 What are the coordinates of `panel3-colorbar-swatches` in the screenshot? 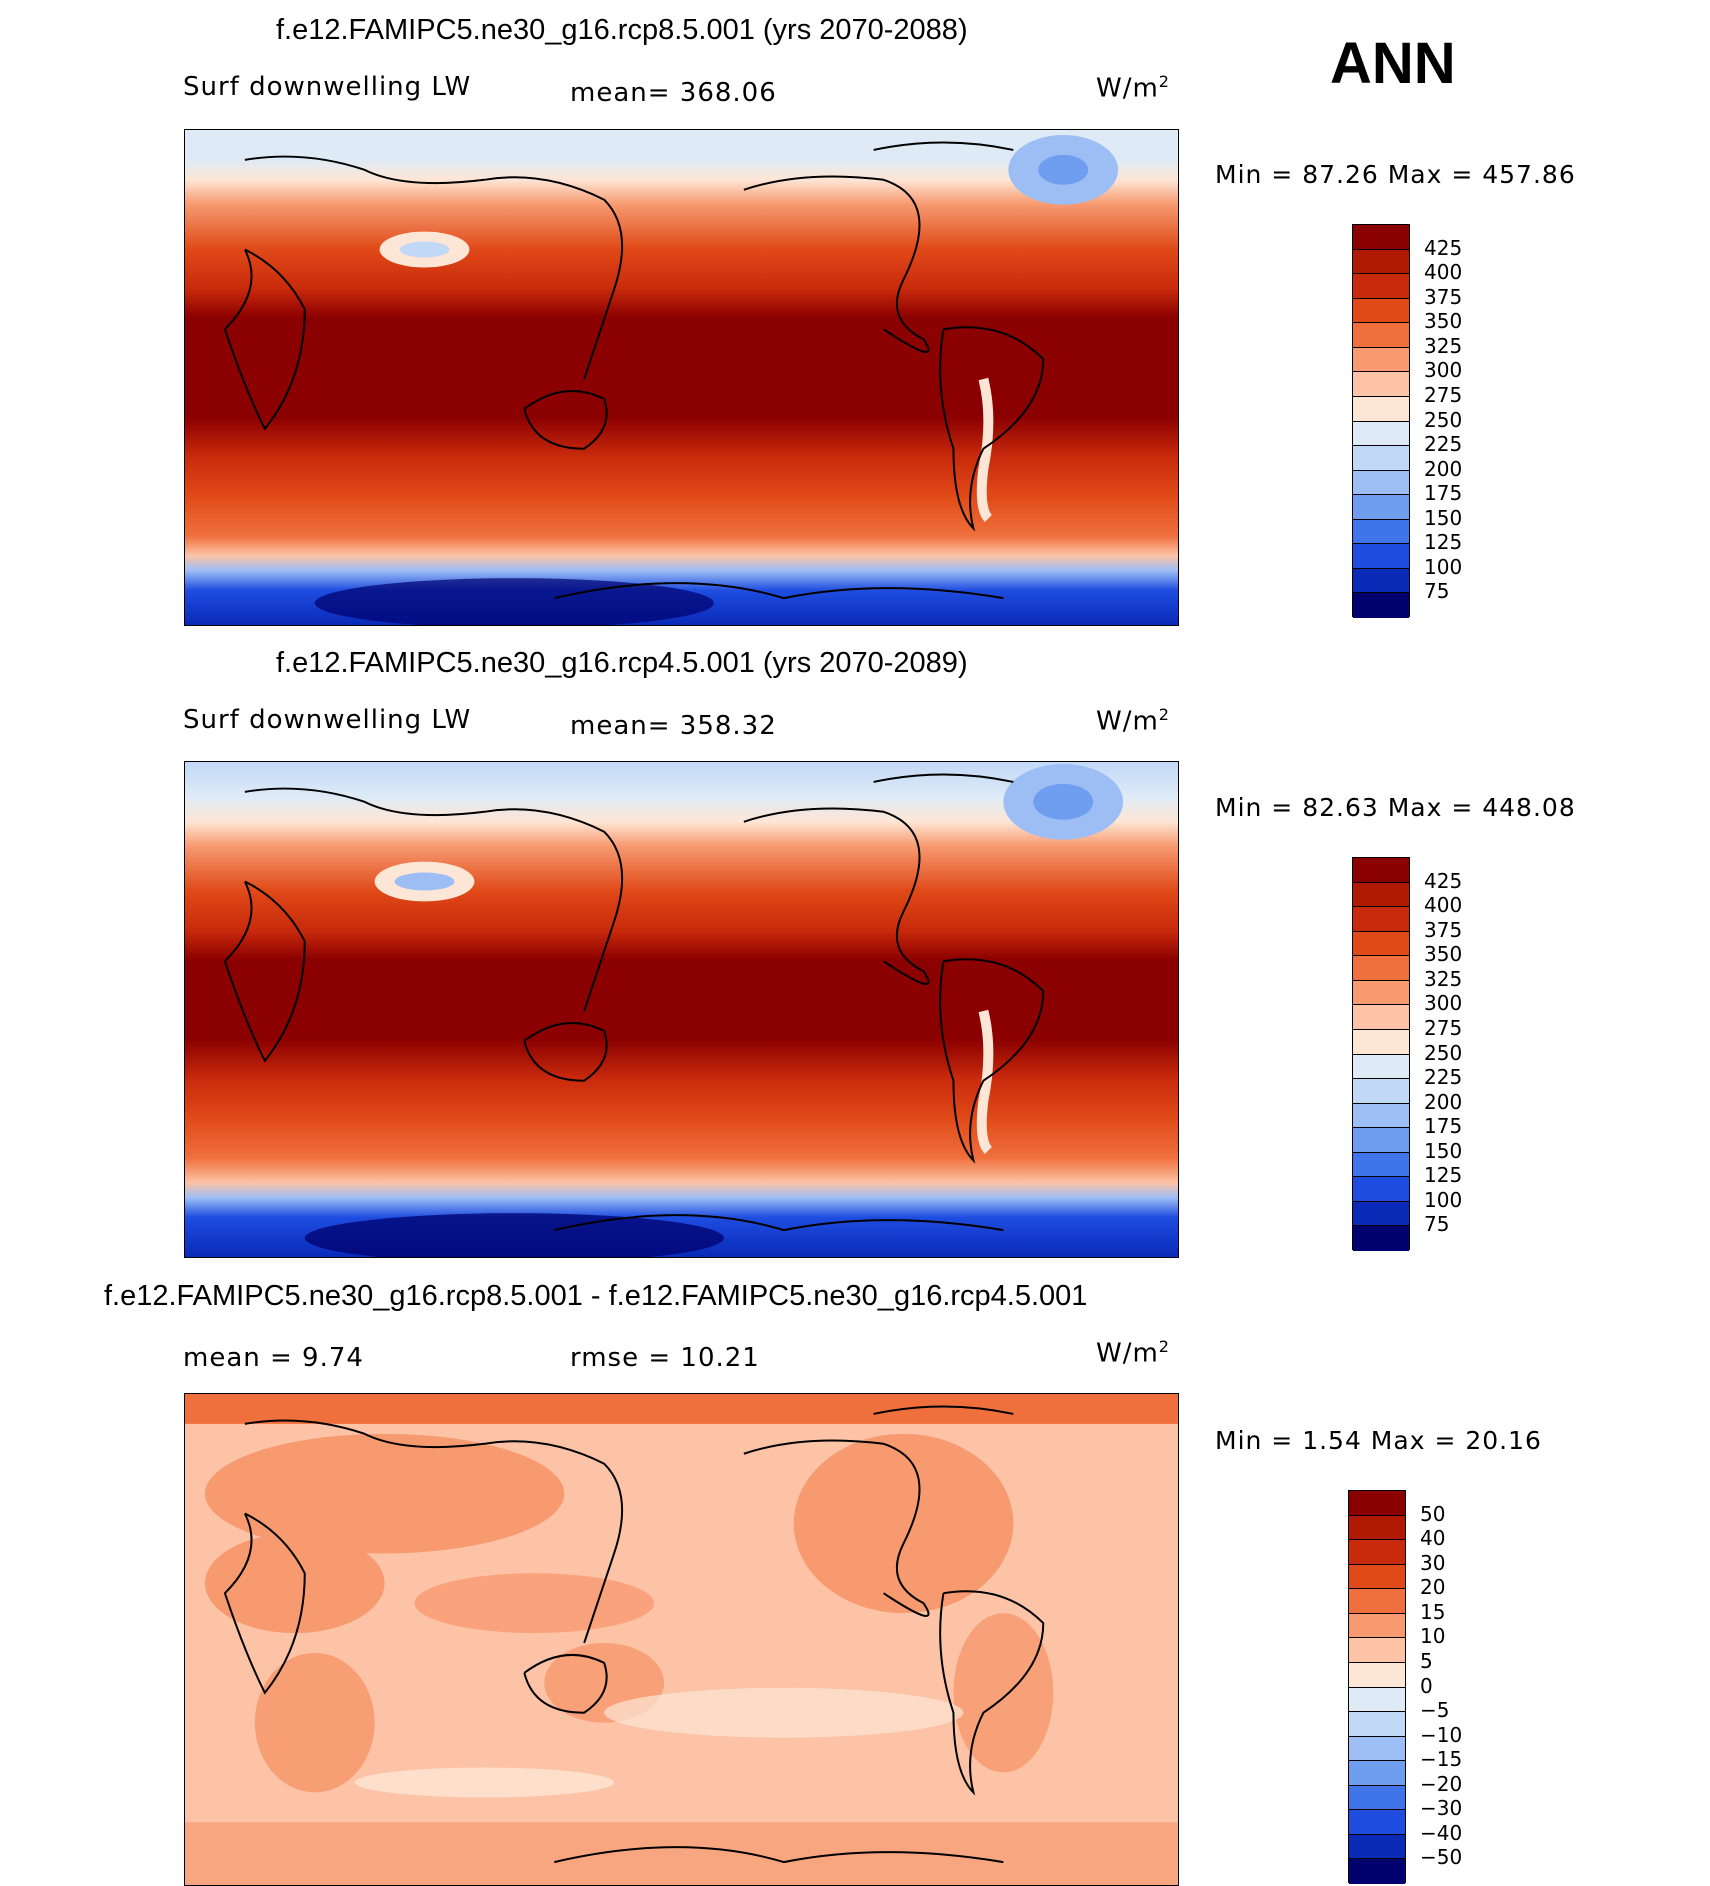 It's located at (1377, 1687).